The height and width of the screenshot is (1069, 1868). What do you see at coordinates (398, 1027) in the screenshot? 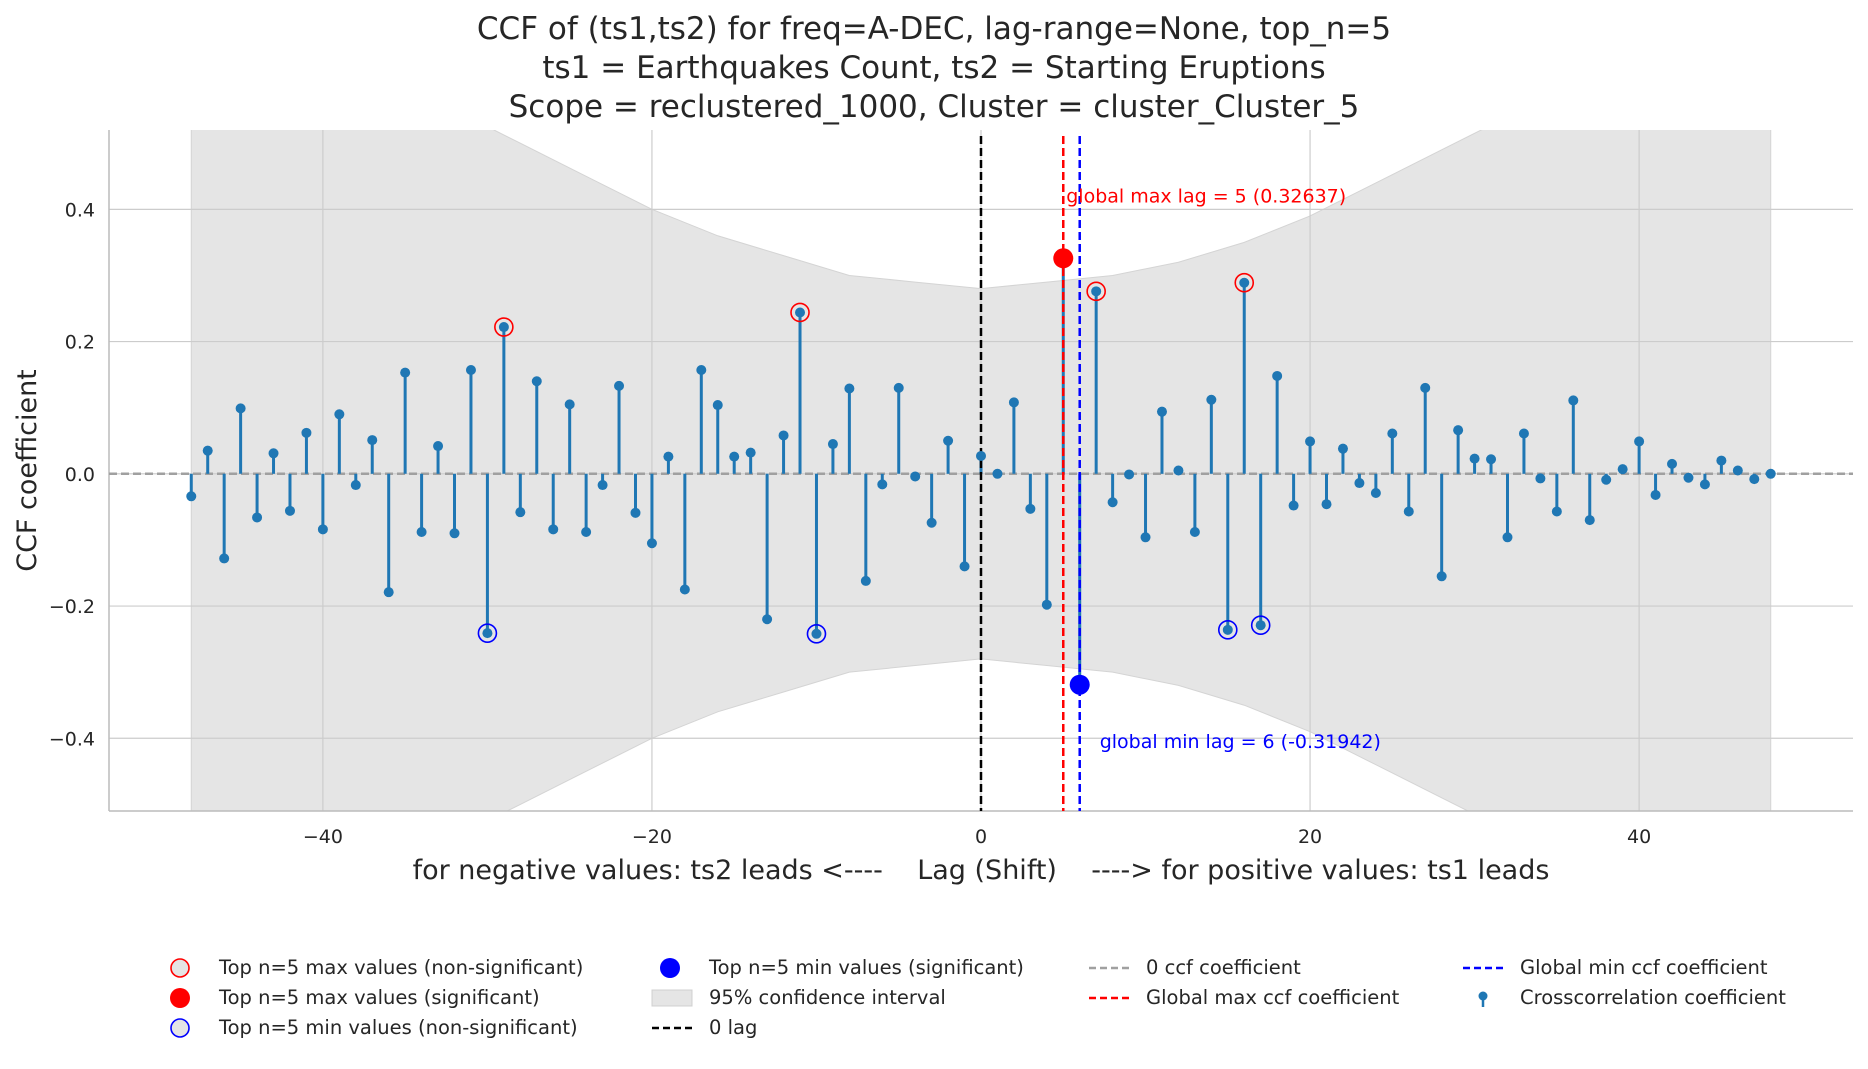
I see `legend-label-top-min-nonsig: Top n=5 min values (non-significant)` at bounding box center [398, 1027].